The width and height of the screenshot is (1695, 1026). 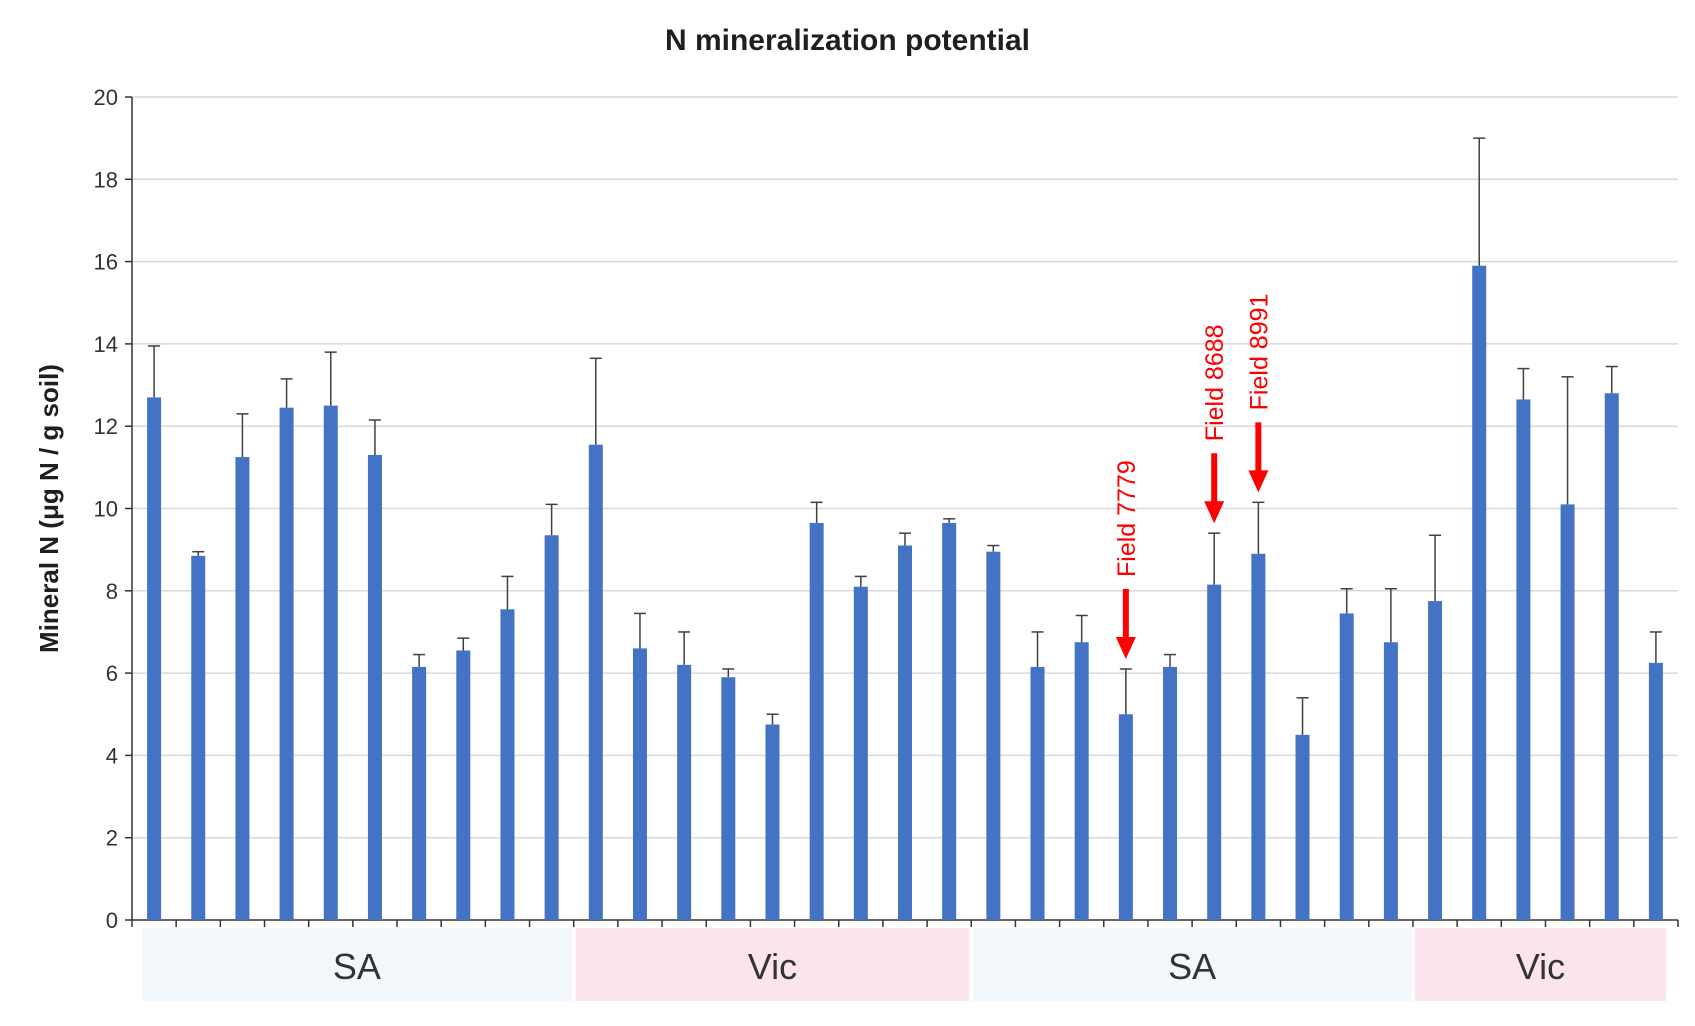 I want to click on y-tick-label: 4, so click(x=112, y=755).